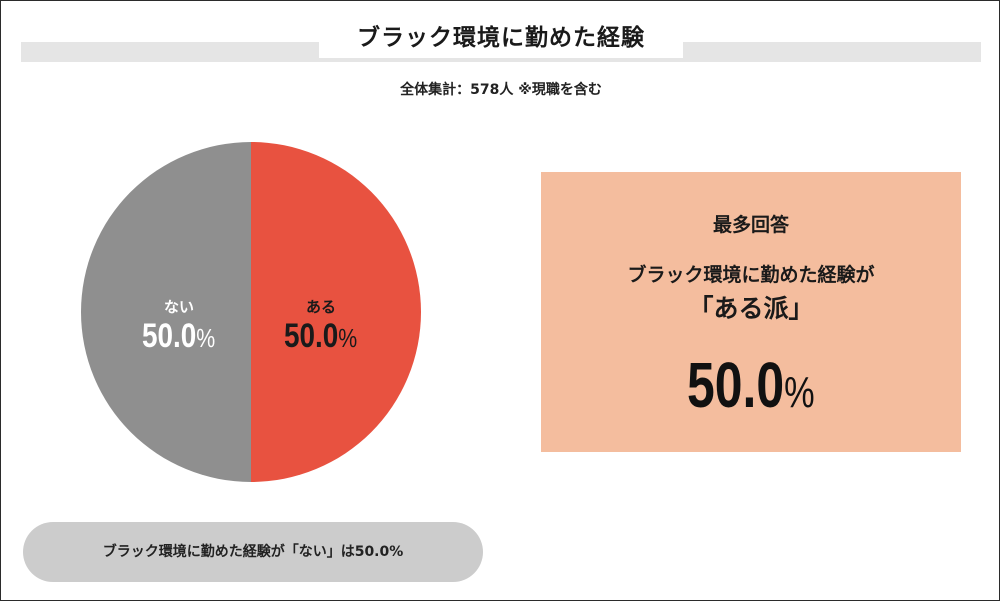 The width and height of the screenshot is (1000, 601). What do you see at coordinates (751, 275) in the screenshot?
I see `top-answer-question: ブラック環境に勤めた経験が` at bounding box center [751, 275].